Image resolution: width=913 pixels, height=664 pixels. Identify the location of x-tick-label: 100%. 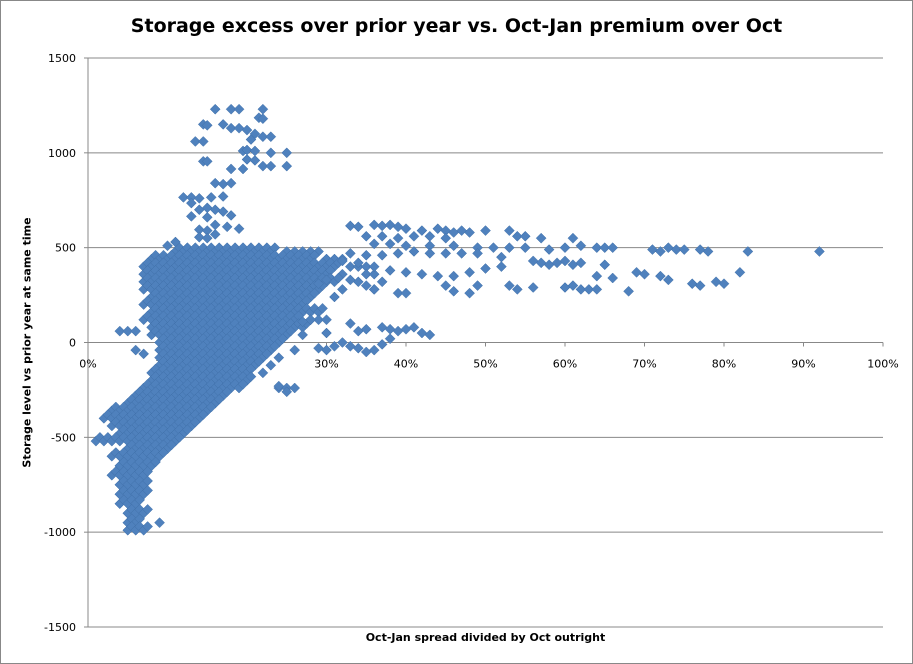
(882, 364).